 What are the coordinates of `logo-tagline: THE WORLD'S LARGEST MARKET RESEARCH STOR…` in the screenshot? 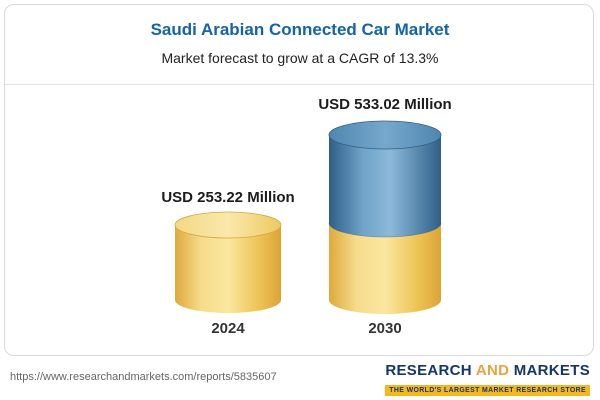 It's located at (487, 390).